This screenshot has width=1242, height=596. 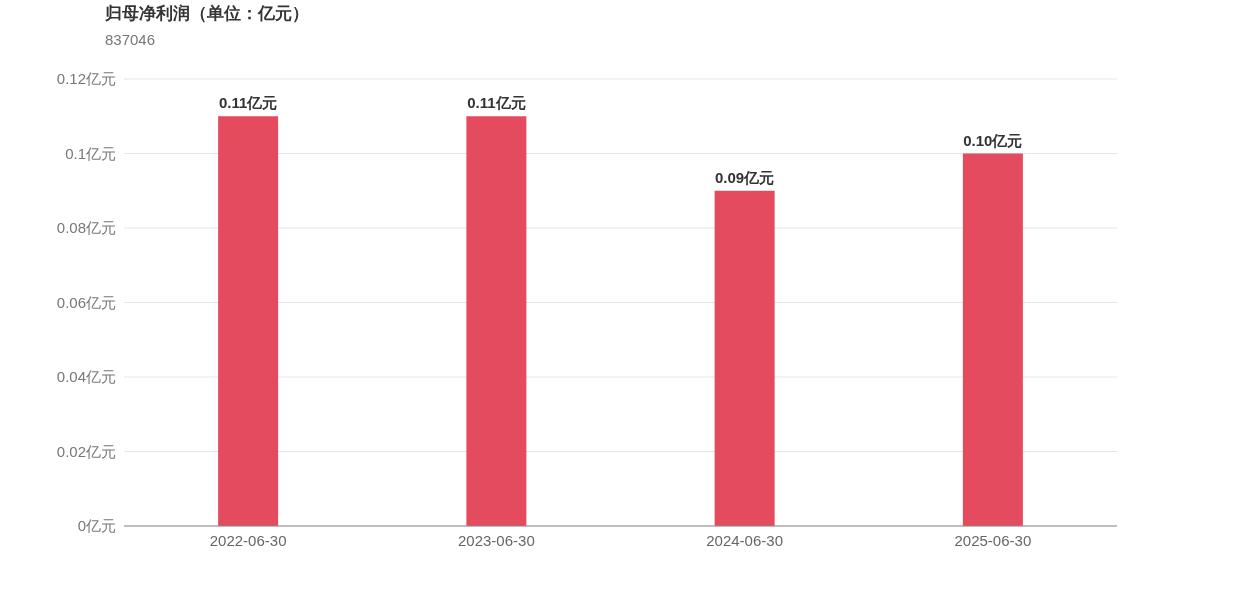 I want to click on y-tick-label: 0.12亿元, so click(x=86, y=79).